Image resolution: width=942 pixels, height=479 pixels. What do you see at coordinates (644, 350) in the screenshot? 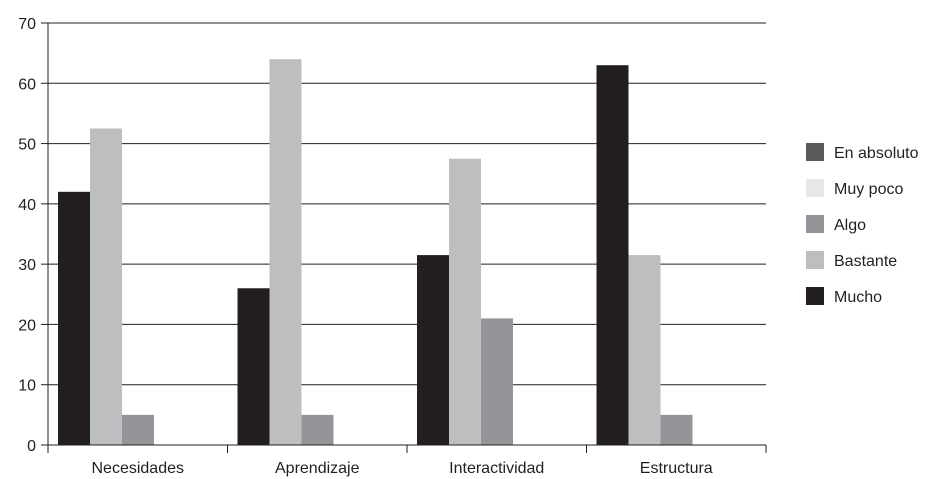
I see `bar-bastante-estructura` at bounding box center [644, 350].